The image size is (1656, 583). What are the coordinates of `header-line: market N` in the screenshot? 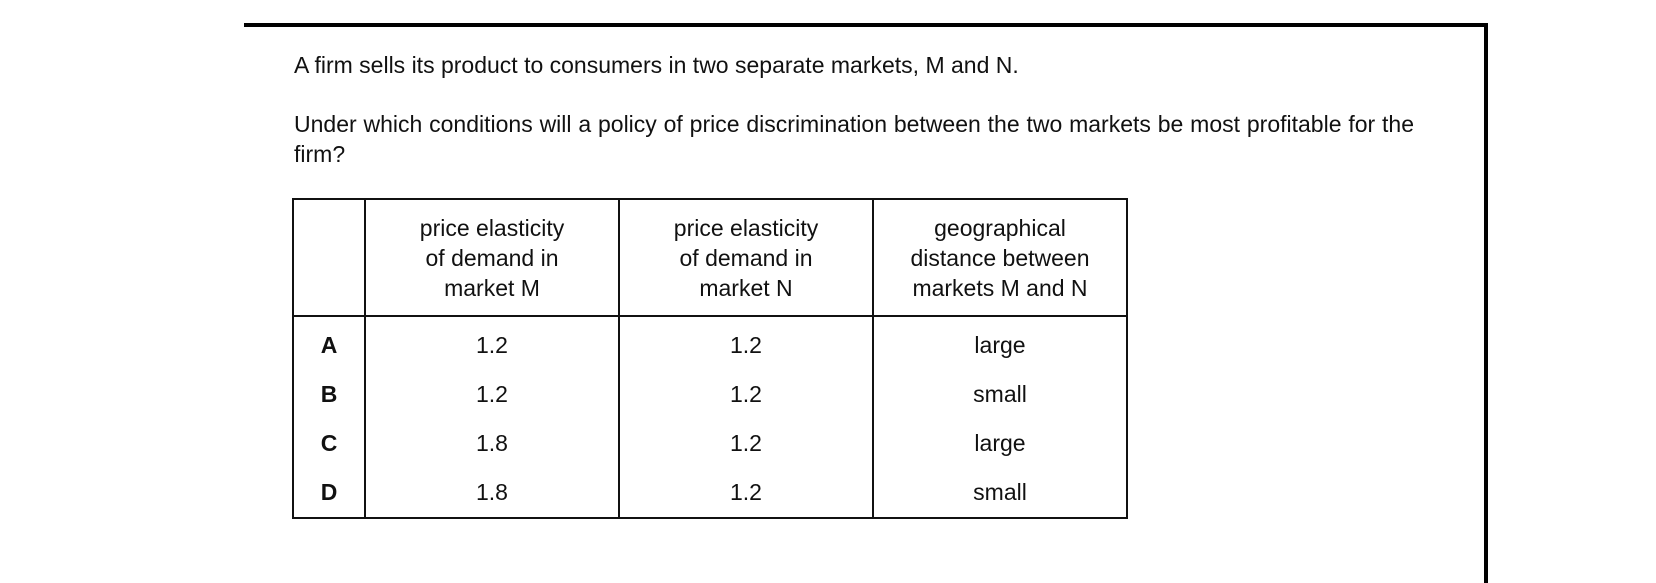 It's located at (746, 287).